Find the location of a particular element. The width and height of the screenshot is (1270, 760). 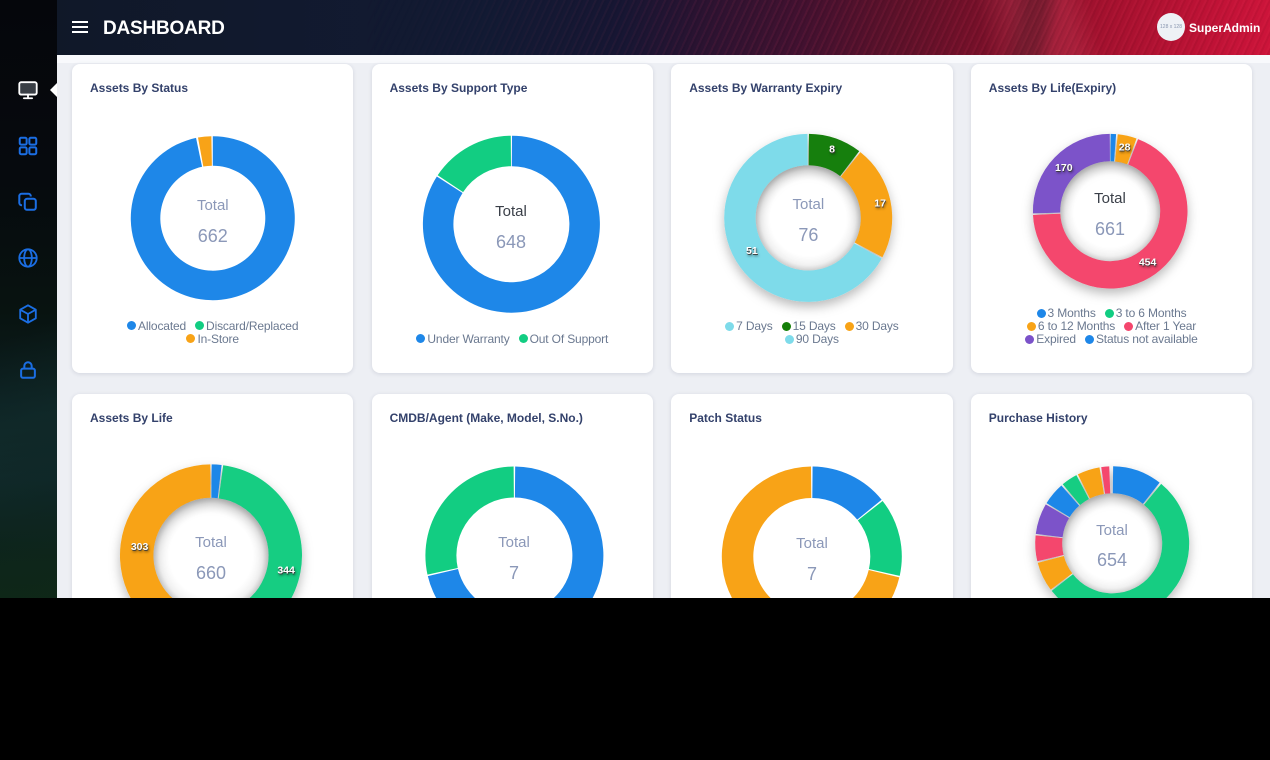

svg-text: 454 is located at coordinates (1148, 262).